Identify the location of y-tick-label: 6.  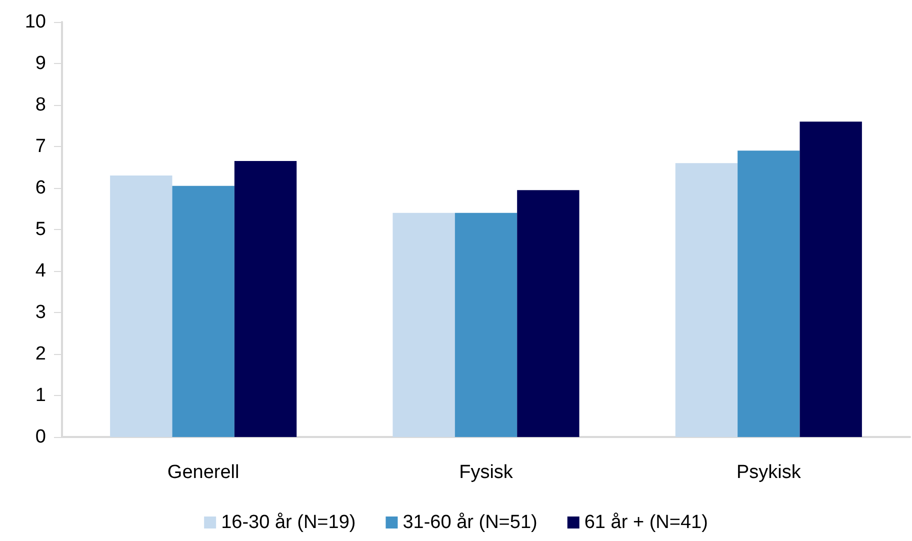
(40, 188).